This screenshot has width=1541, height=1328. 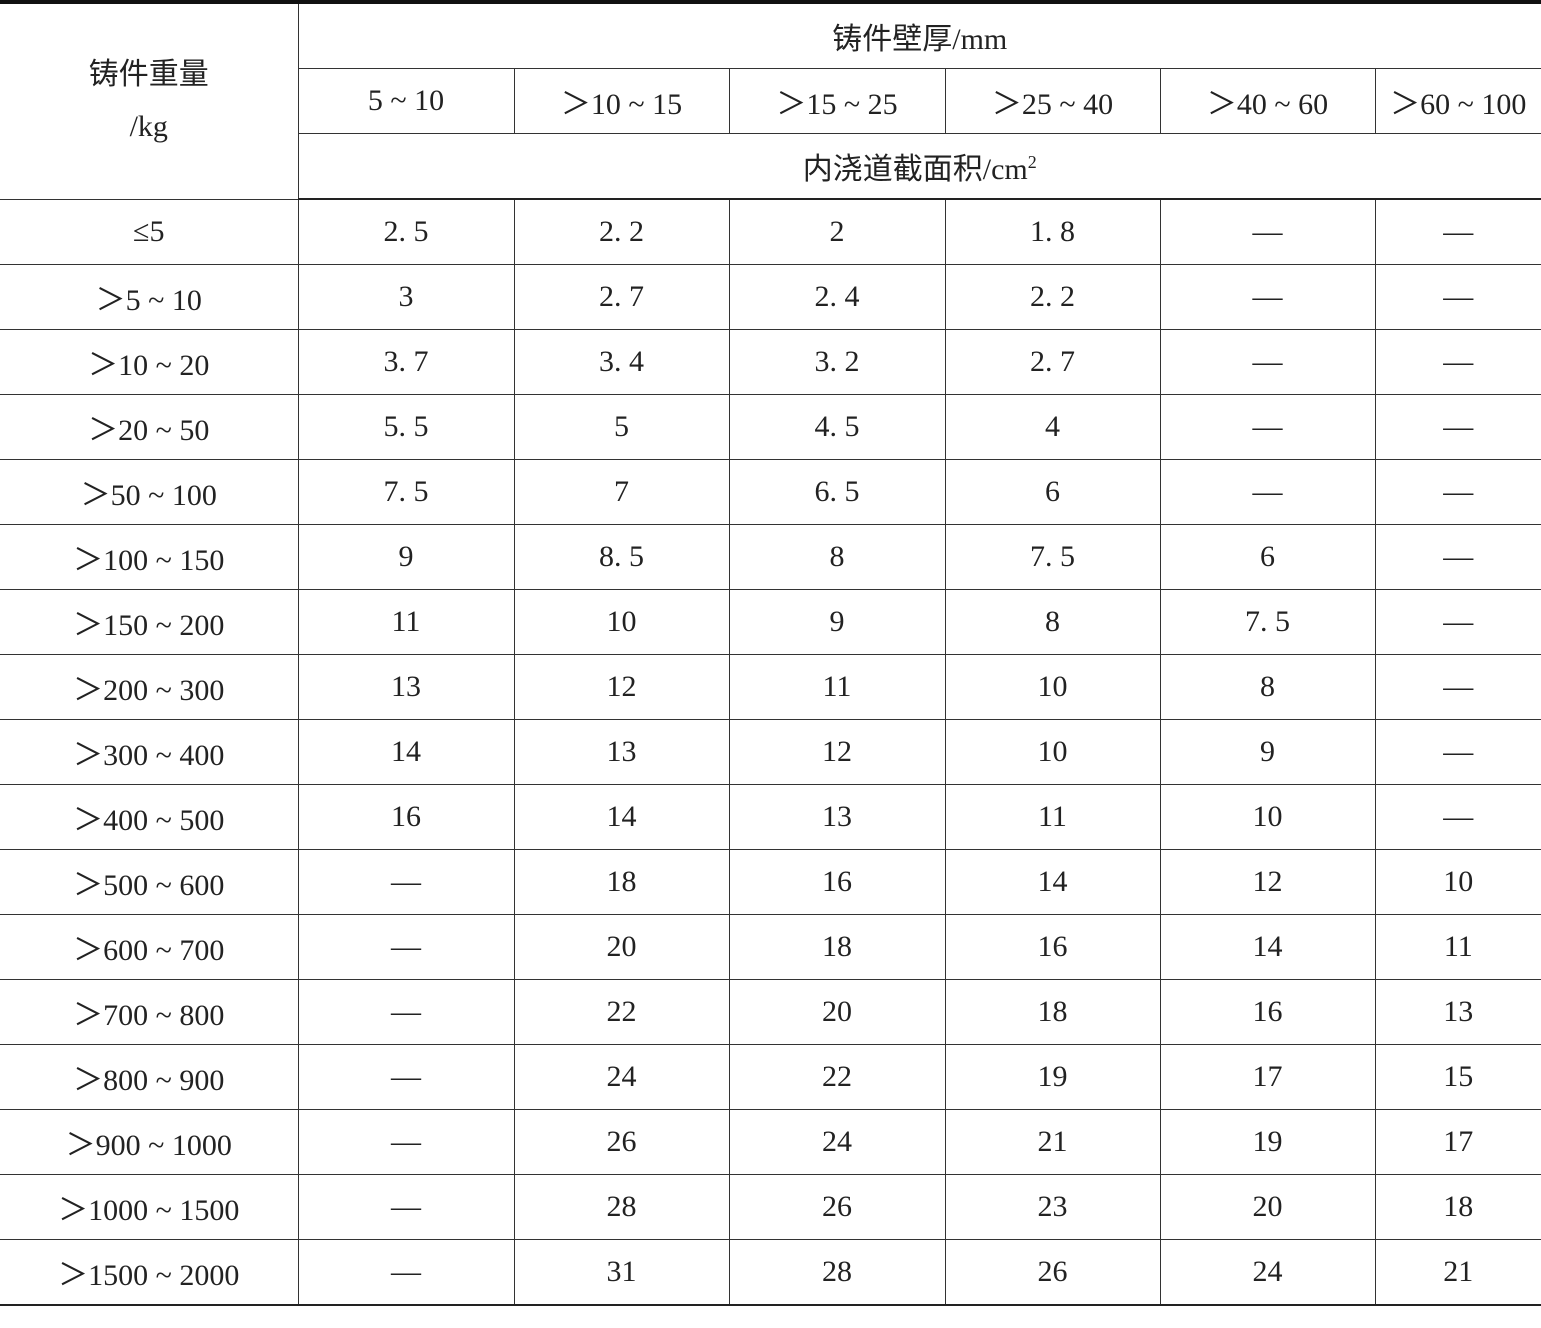 I want to click on area-cell: 3. 7, so click(x=406, y=362).